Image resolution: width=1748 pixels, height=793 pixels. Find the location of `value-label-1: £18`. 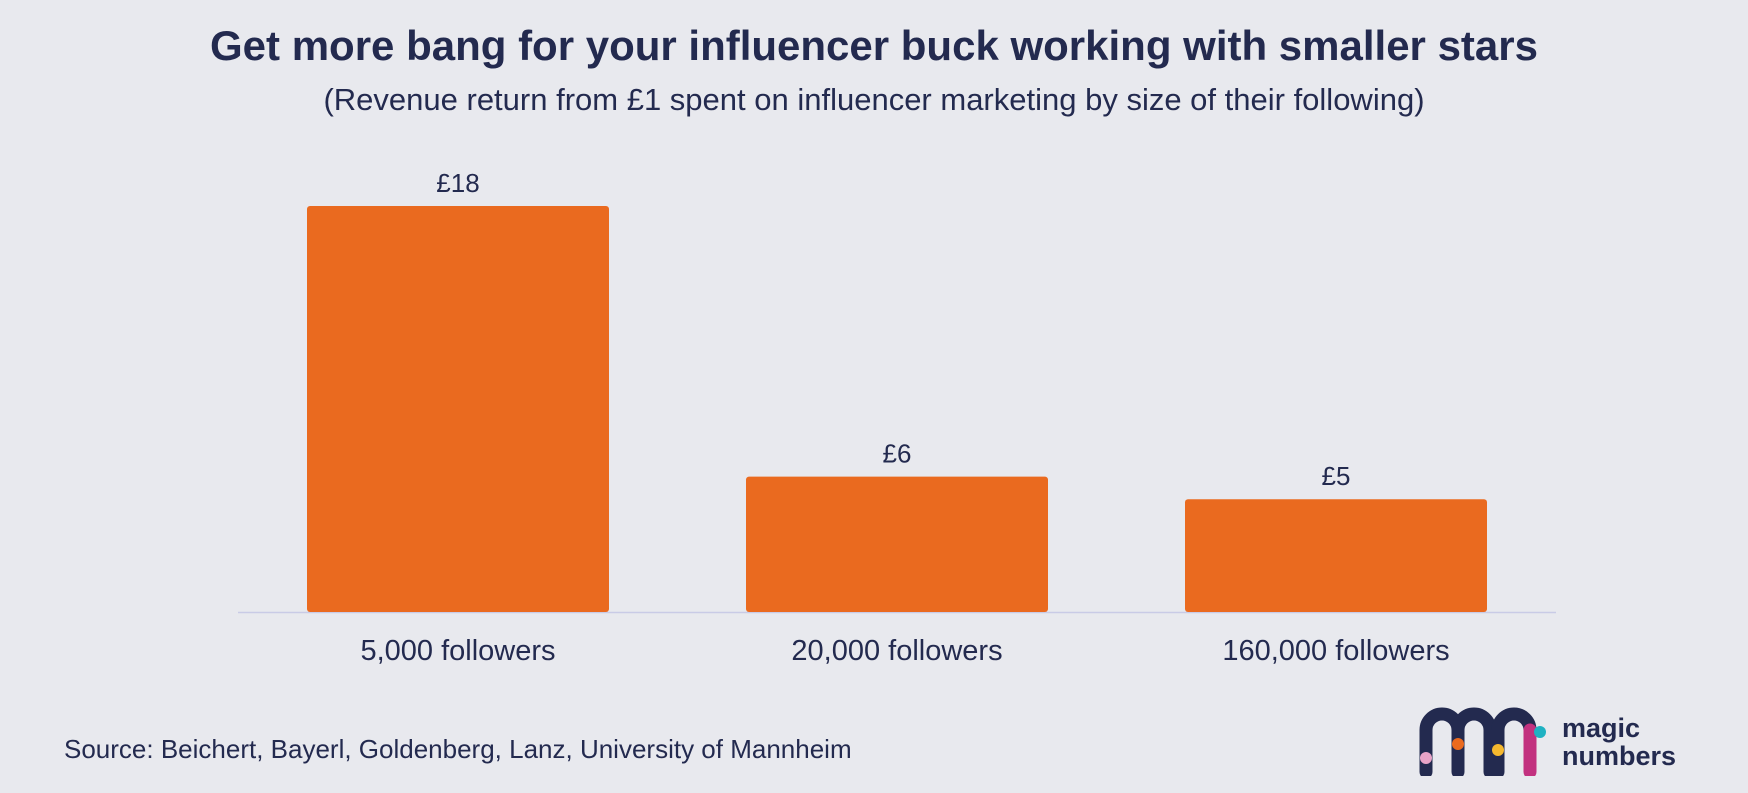

value-label-1: £18 is located at coordinates (457, 183).